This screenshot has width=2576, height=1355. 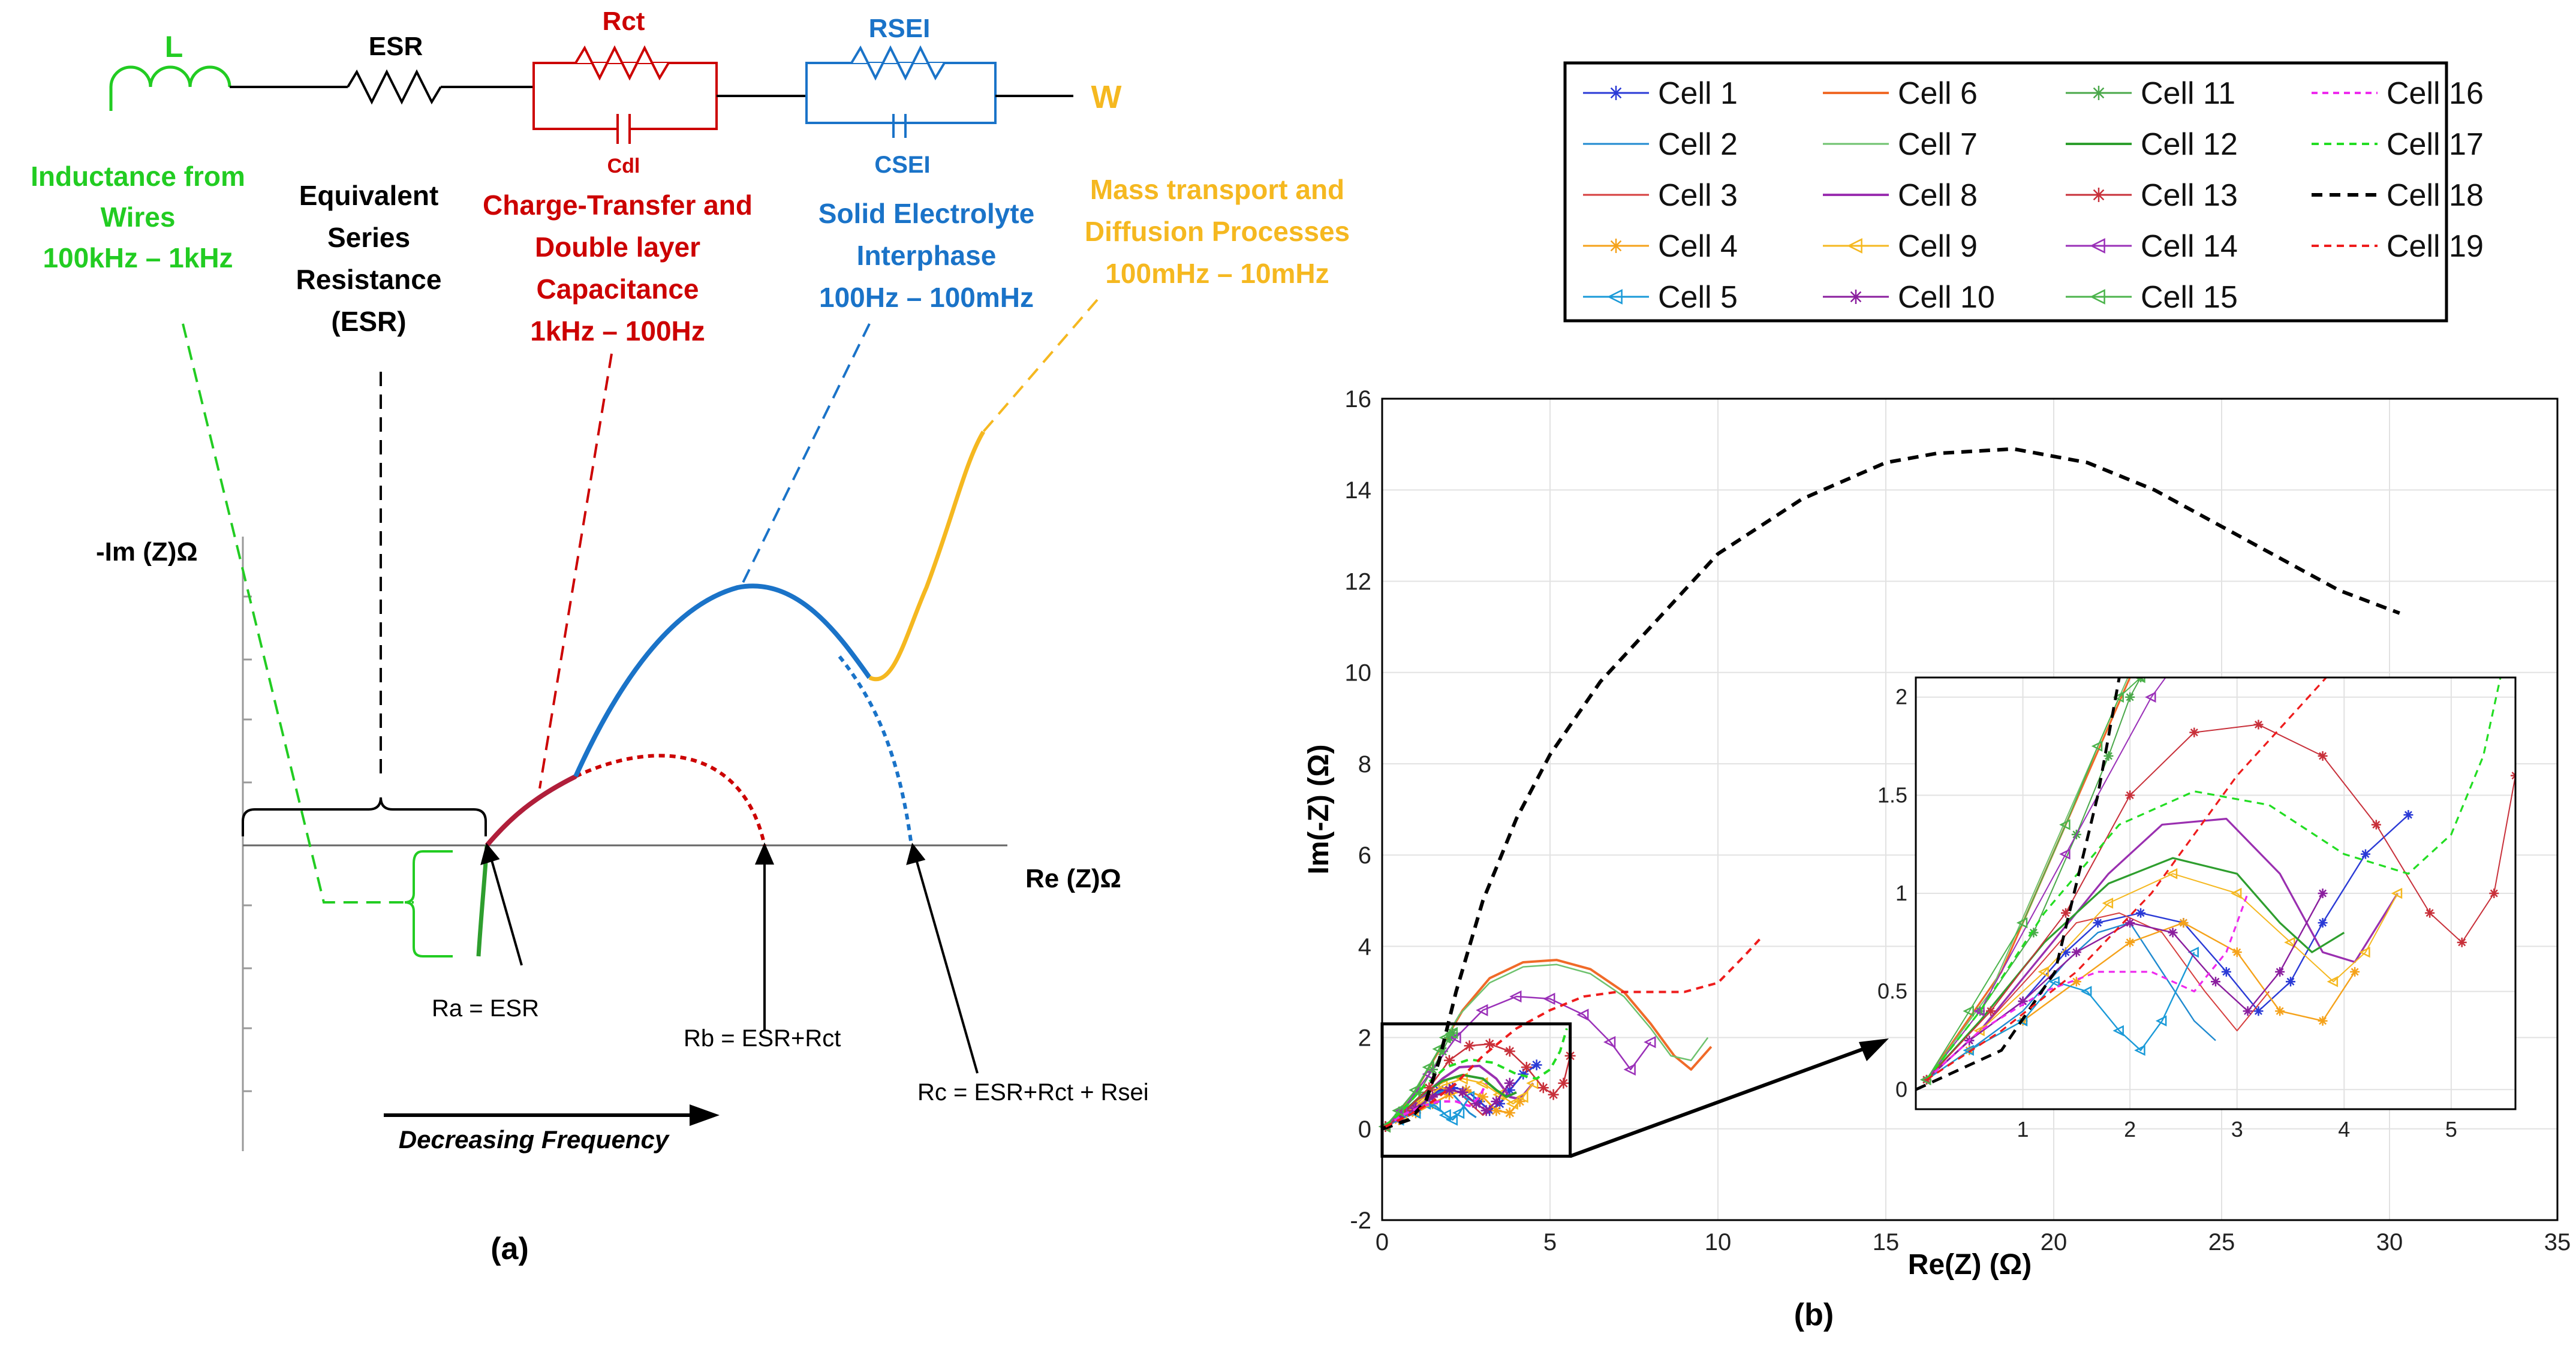 I want to click on legend-label: Cell 4, so click(x=1698, y=246).